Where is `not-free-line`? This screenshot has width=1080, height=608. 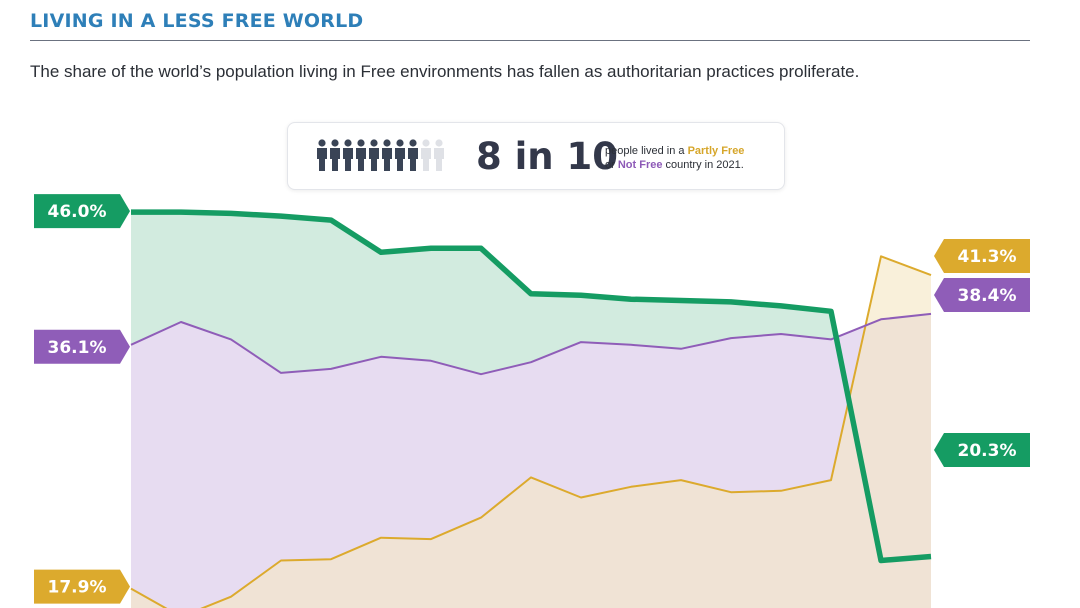
not-free-line is located at coordinates (531, 344).